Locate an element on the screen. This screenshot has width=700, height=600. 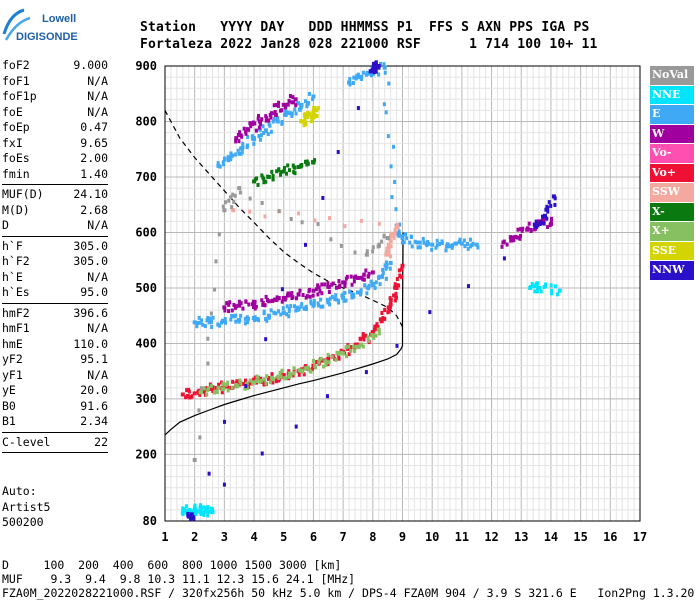
x-tick-label: 4 is located at coordinates (253, 537).